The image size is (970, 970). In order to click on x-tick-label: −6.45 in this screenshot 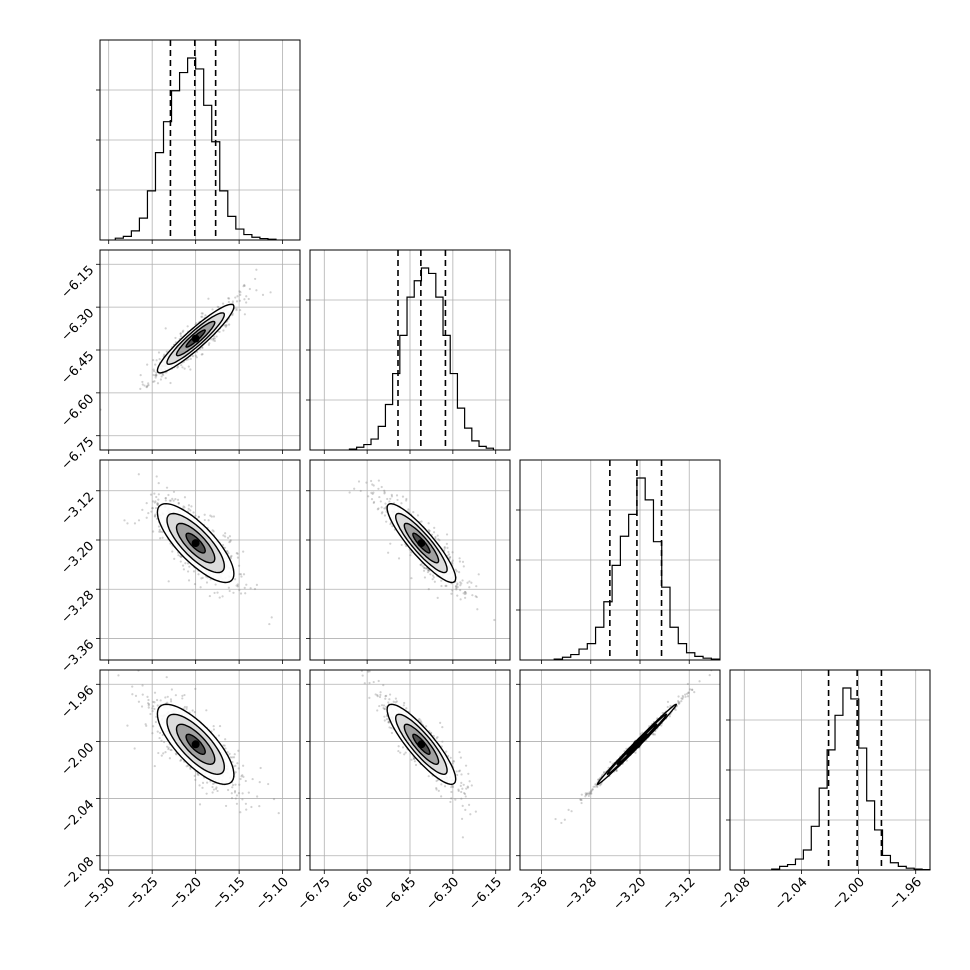, I will do `click(400, 894)`.